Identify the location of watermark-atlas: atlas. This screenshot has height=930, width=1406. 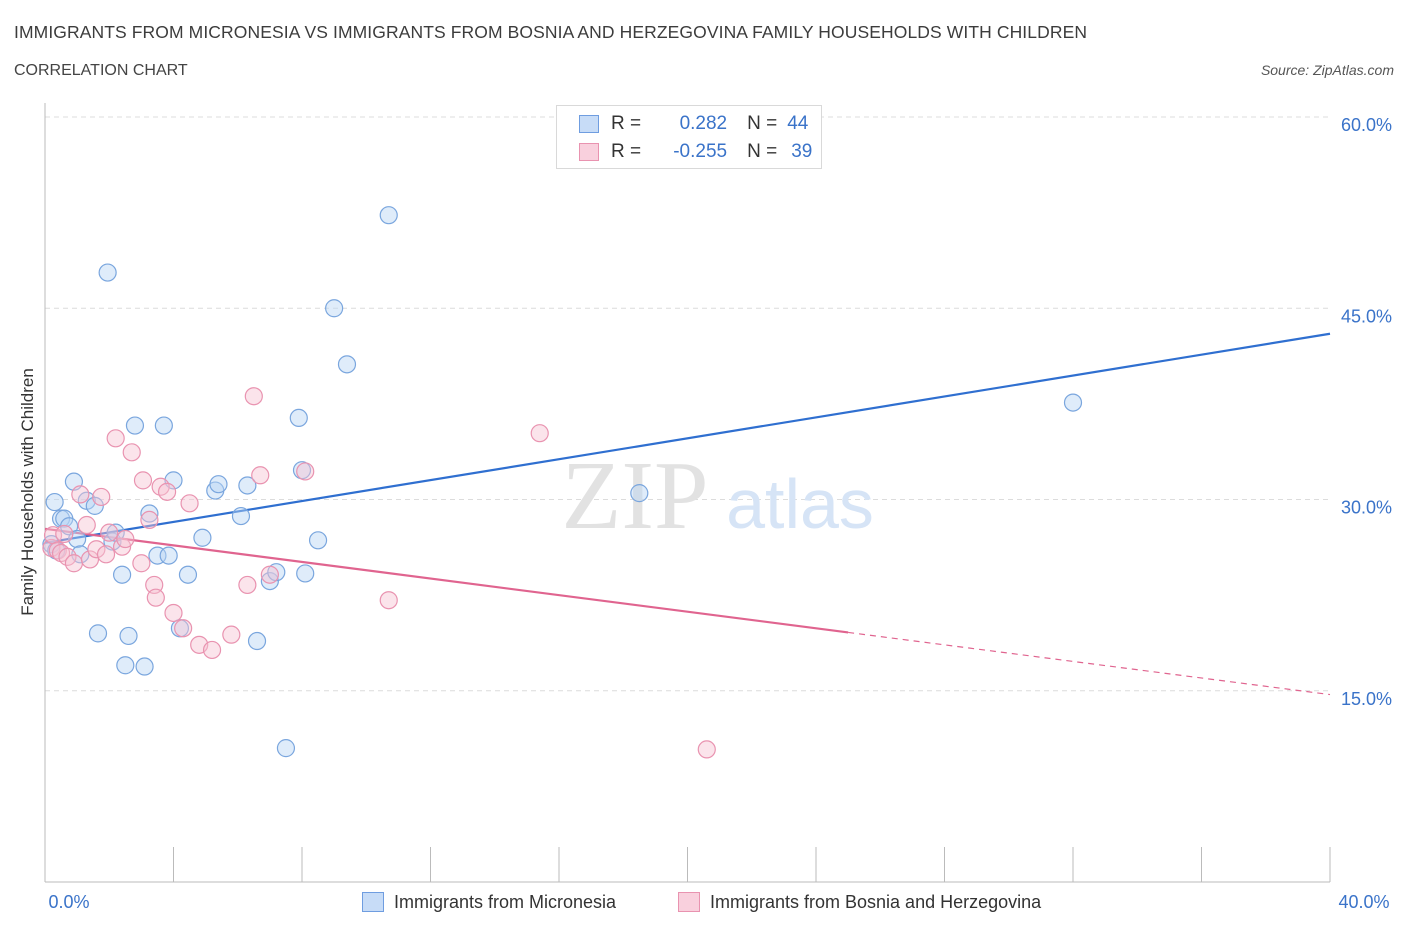
(800, 504).